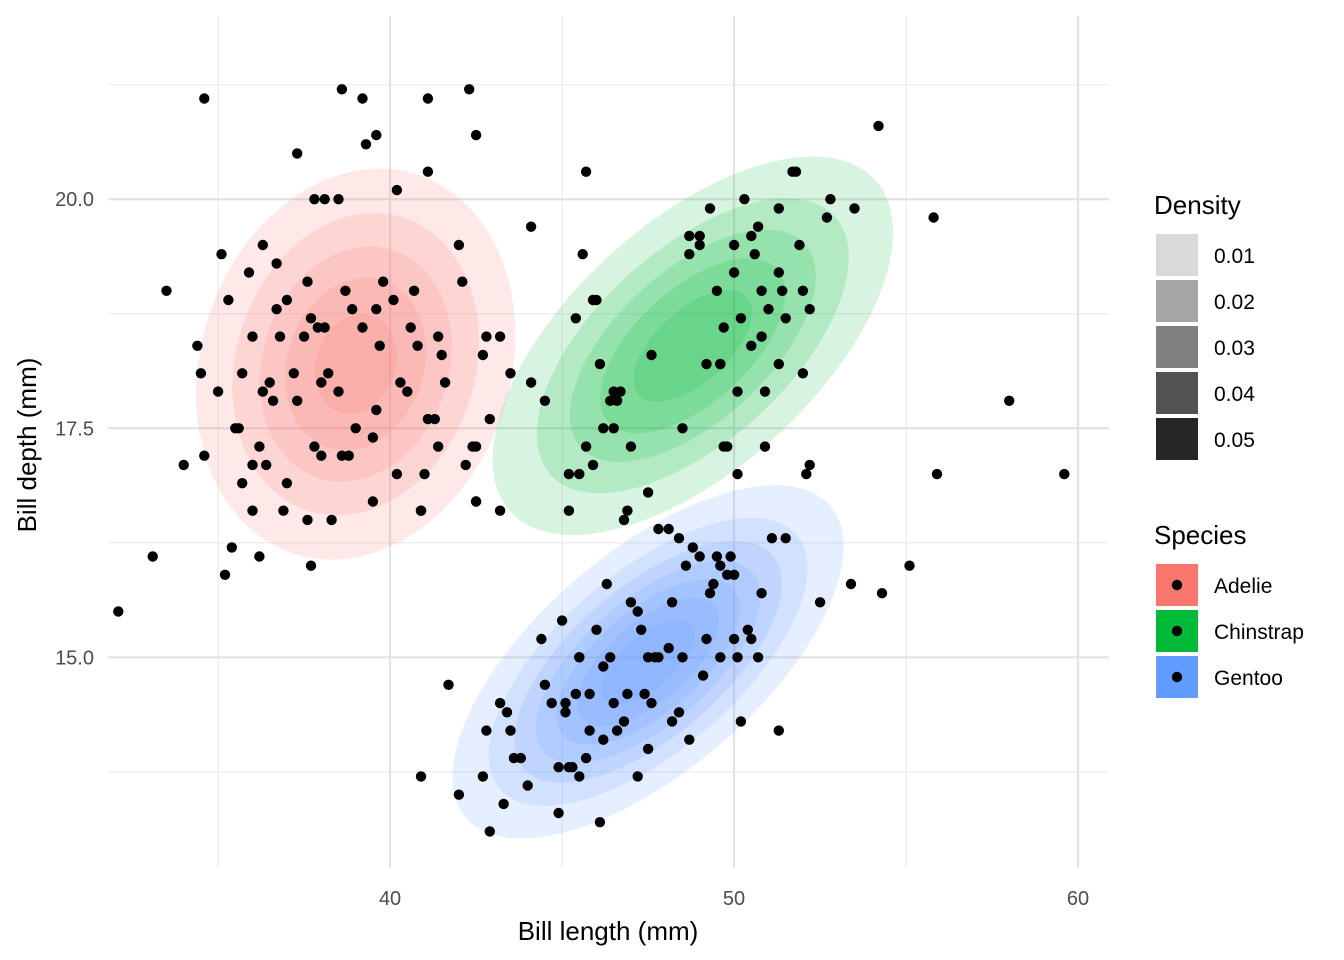  Describe the element at coordinates (390, 899) in the screenshot. I see `x-tick-label: 40` at that location.